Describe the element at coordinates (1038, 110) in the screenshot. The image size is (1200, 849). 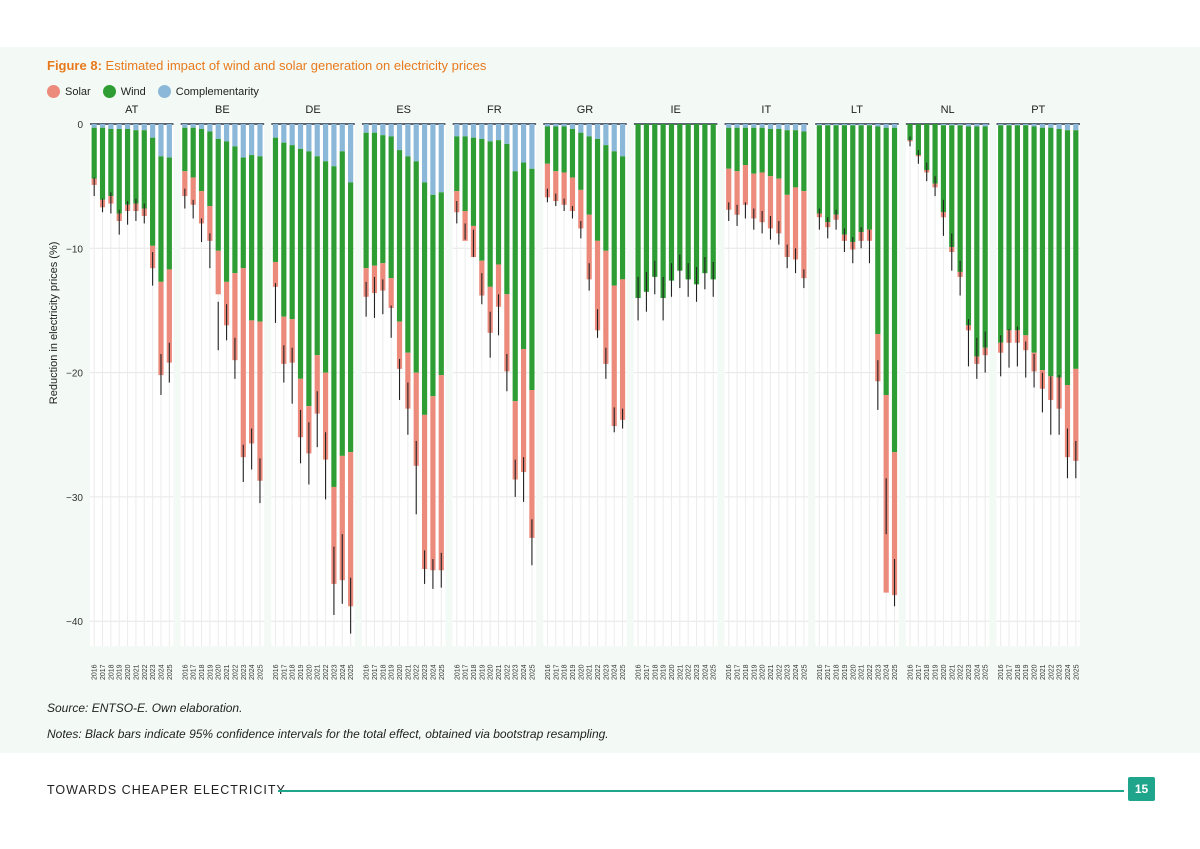
I see `panel-label-pt: PT` at that location.